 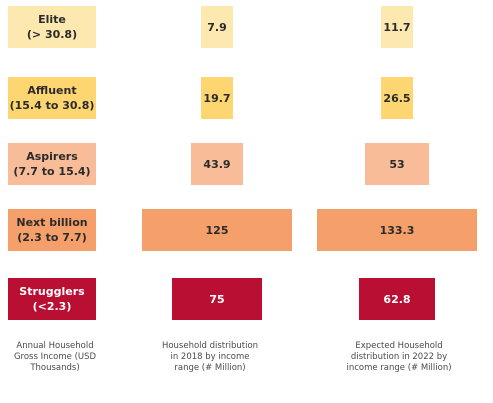 I want to click on bar-value-label: 19.7, so click(x=217, y=98).